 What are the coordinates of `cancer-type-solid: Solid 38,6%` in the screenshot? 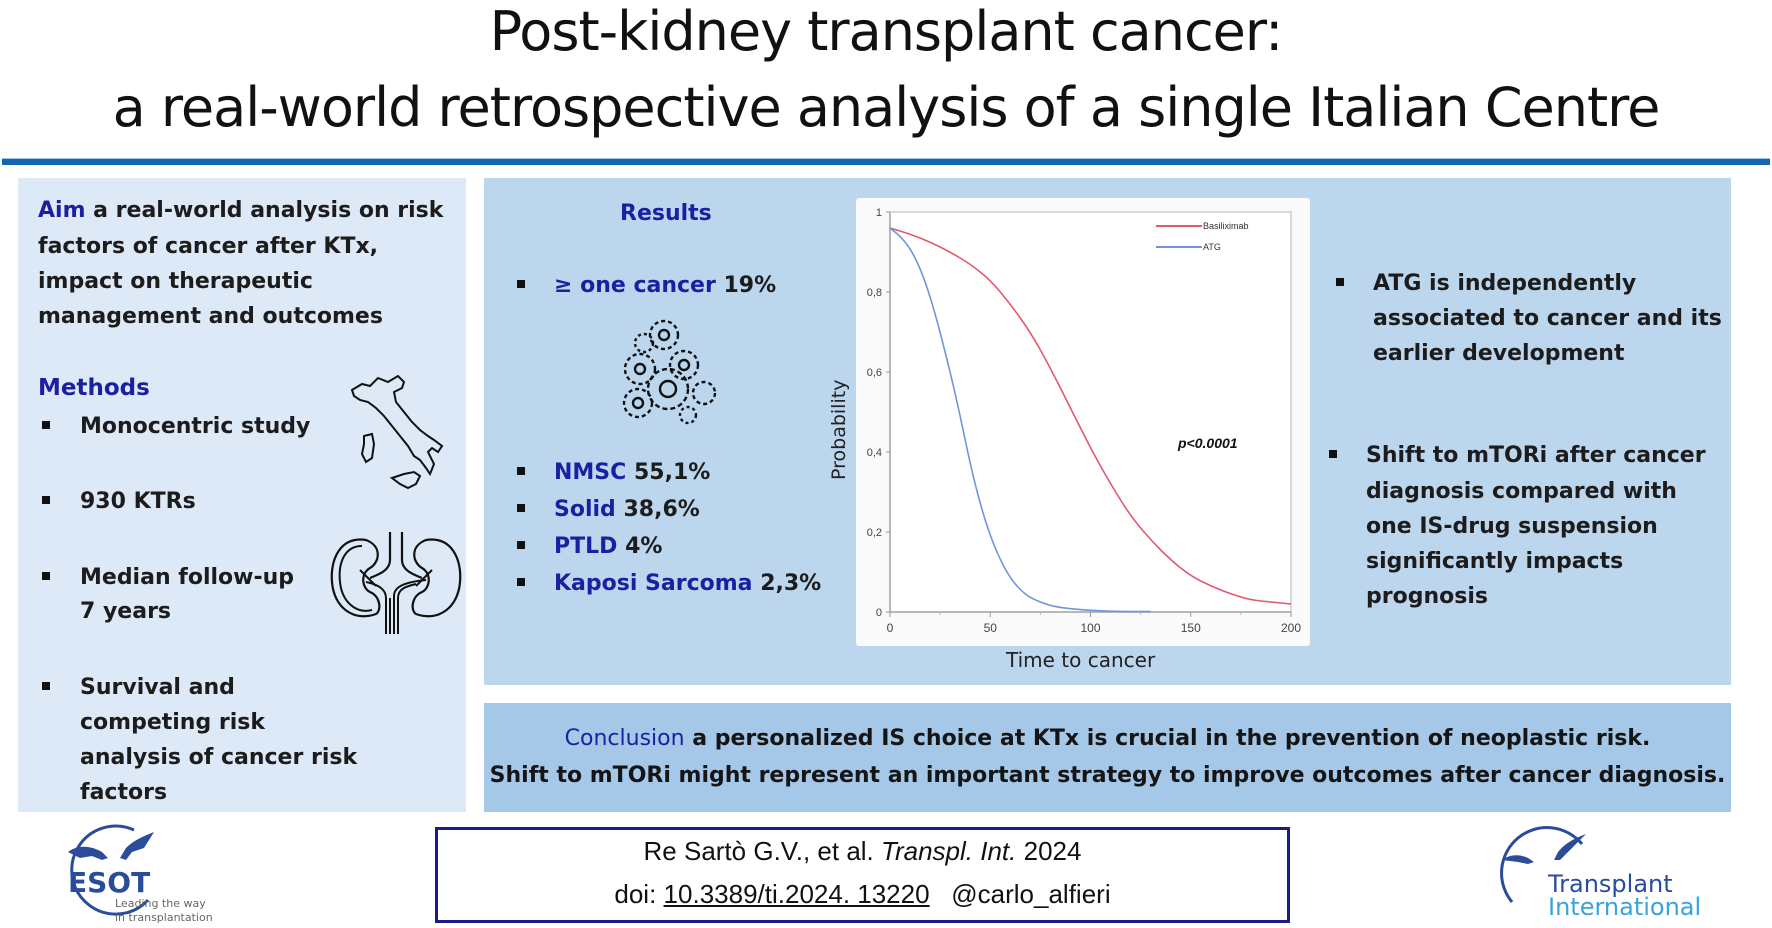 It's located at (627, 509).